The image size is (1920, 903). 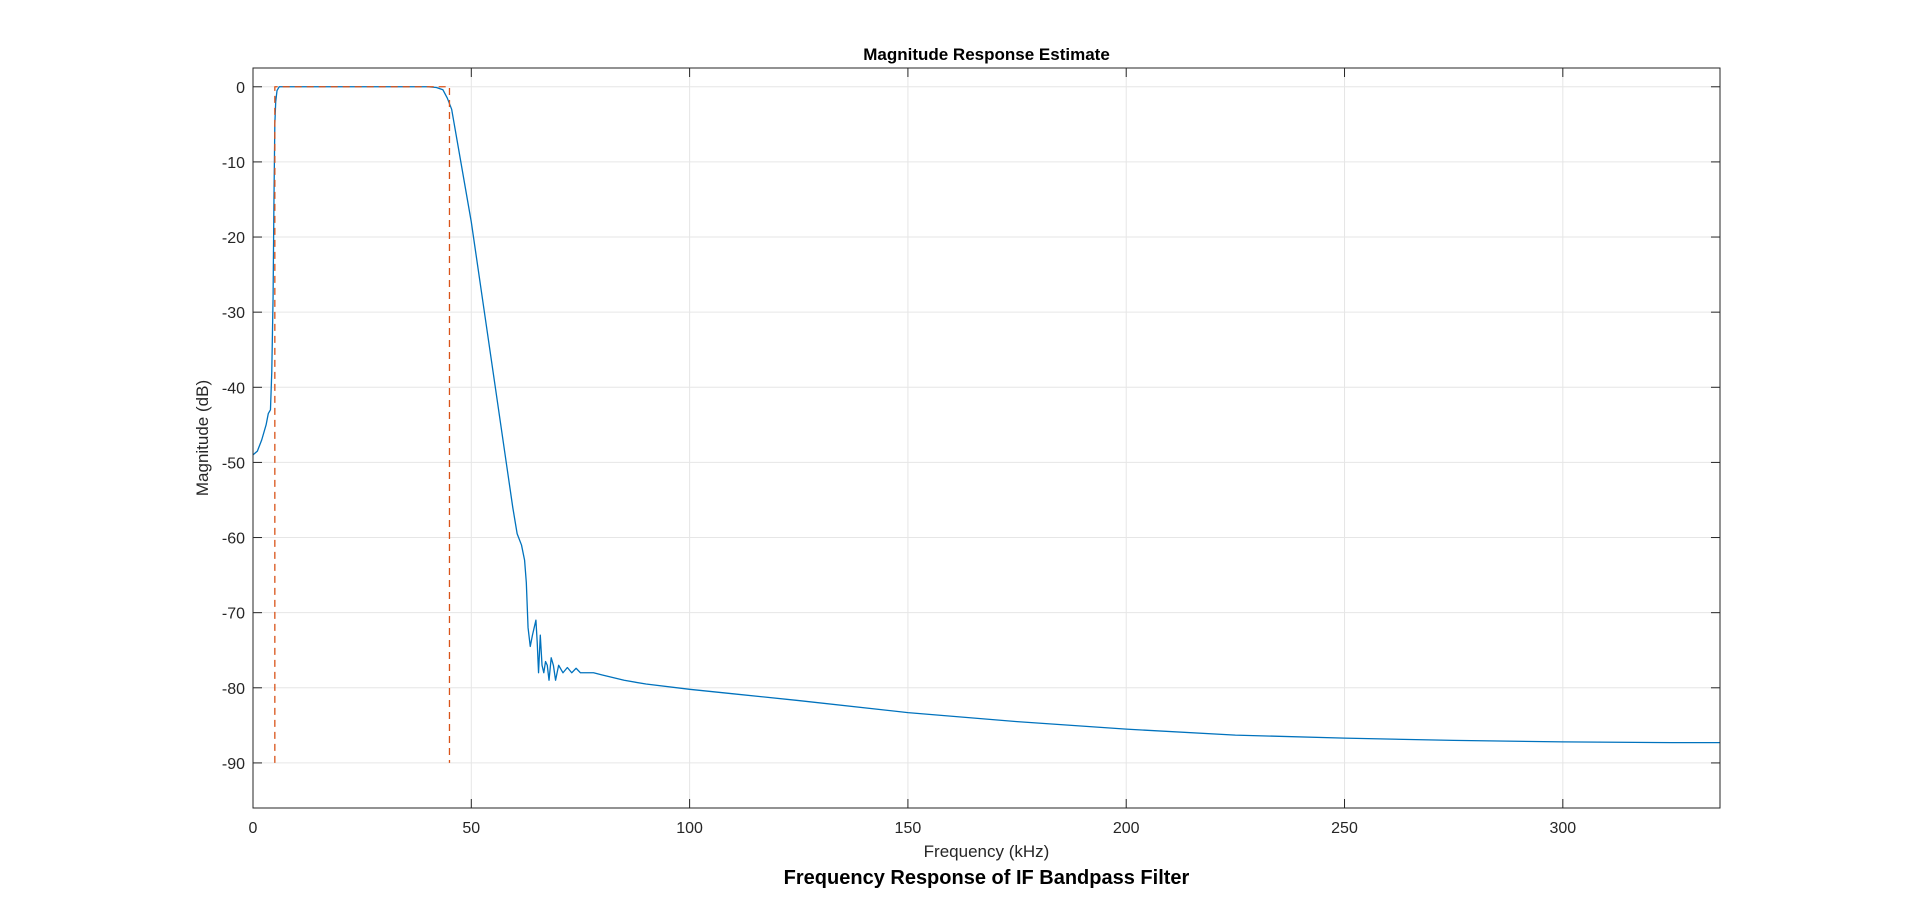 I want to click on y-tick-label: -30, so click(x=233, y=313).